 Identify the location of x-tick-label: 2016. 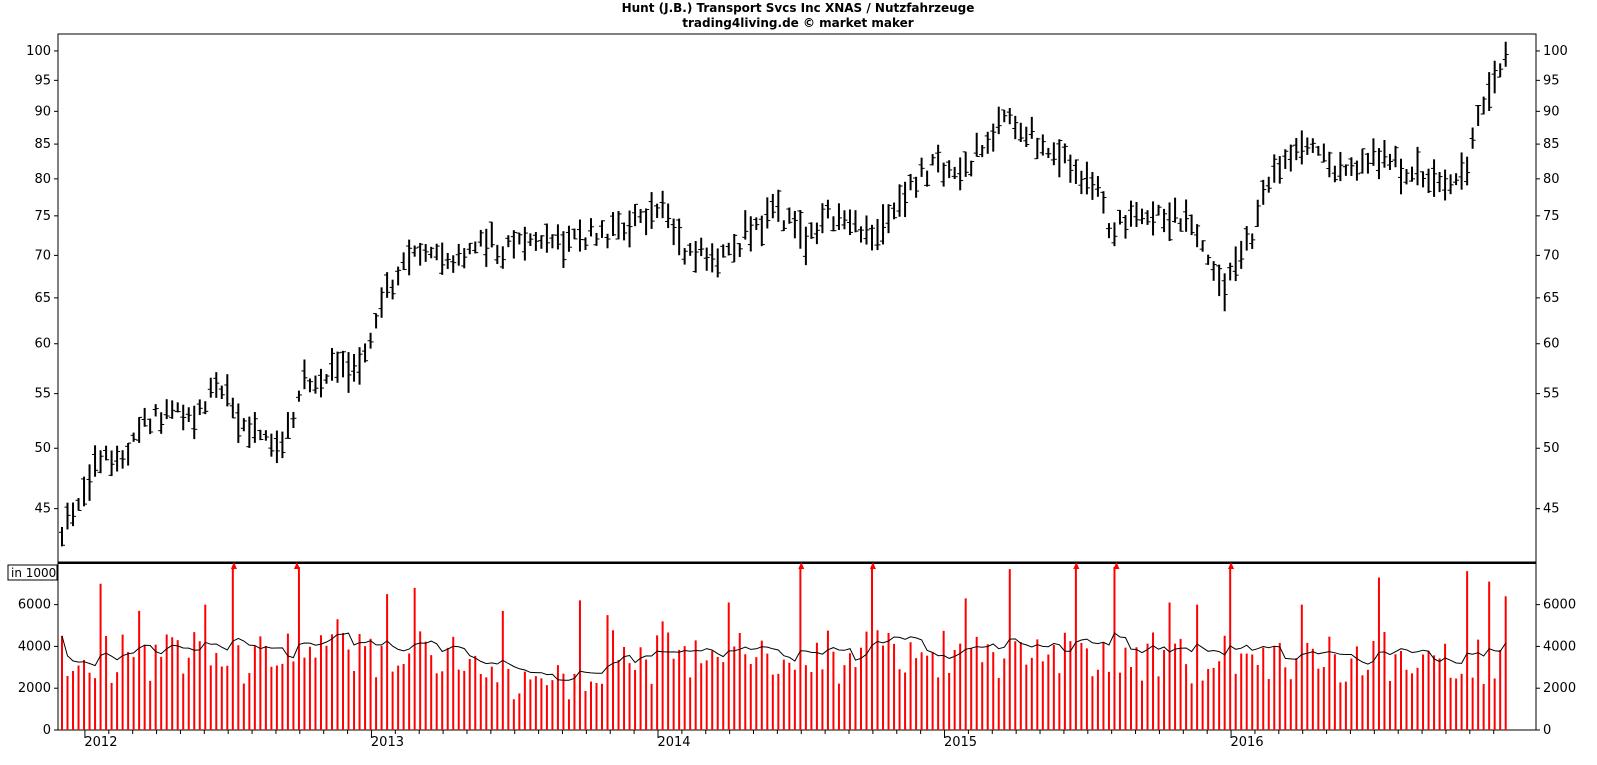
(1247, 742).